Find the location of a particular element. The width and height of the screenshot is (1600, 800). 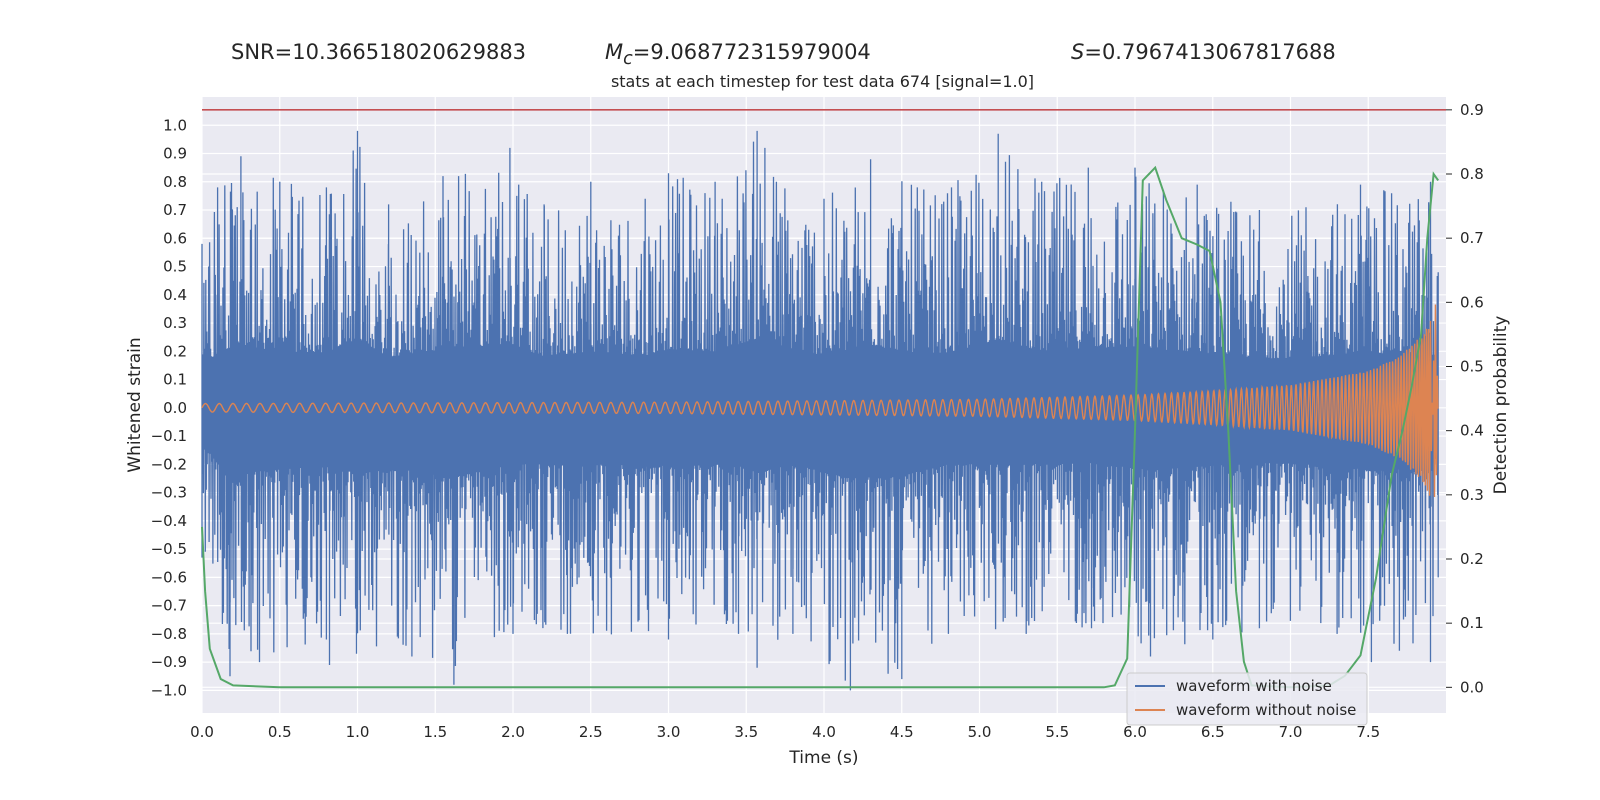

legend-label-noise: waveform with noise is located at coordinates (1254, 686).